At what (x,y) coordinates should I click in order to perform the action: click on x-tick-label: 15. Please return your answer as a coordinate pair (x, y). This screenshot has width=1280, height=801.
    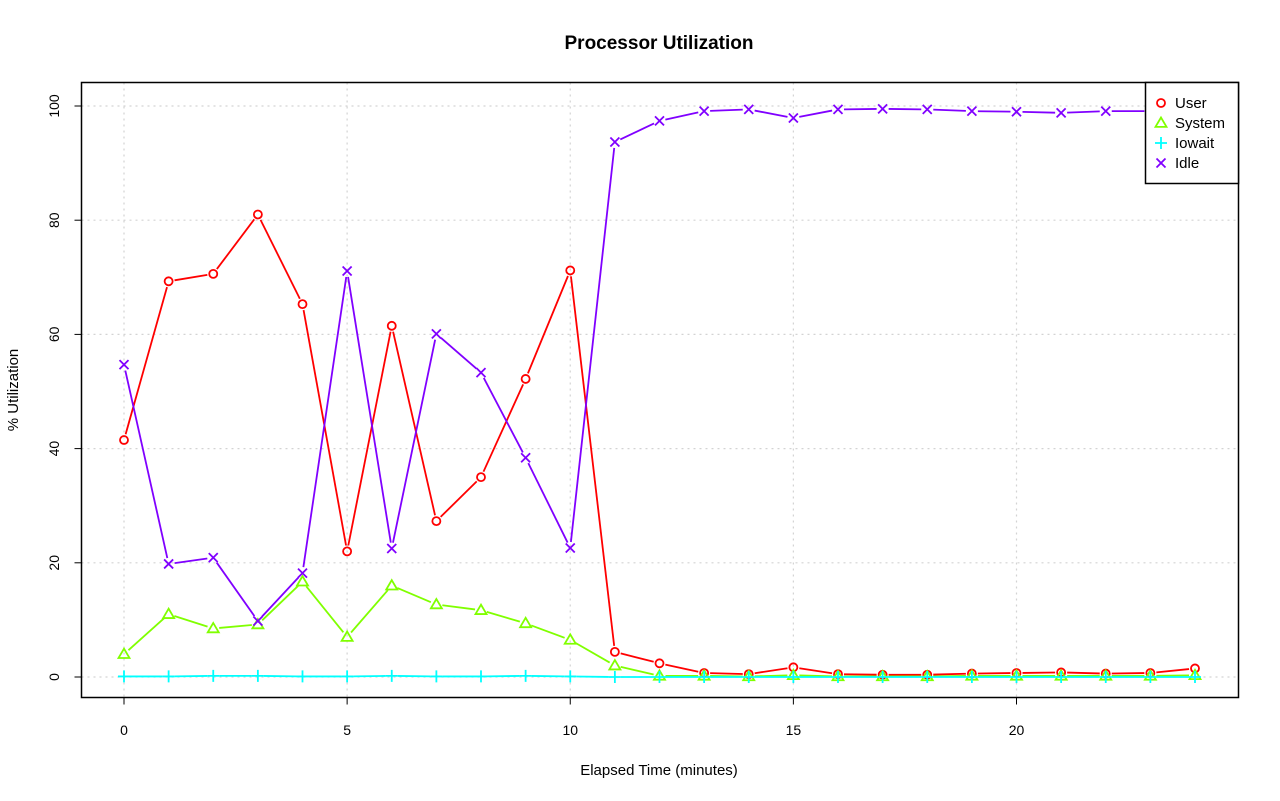
    Looking at the image, I should click on (794, 730).